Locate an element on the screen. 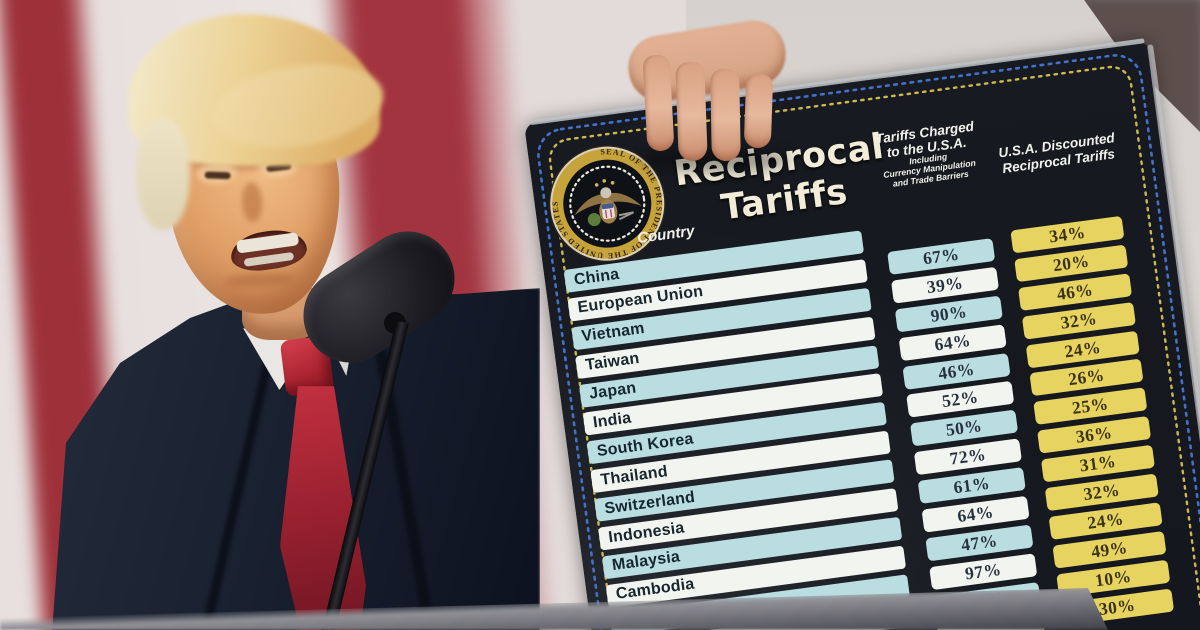  country-label: Malaysia is located at coordinates (646, 561).